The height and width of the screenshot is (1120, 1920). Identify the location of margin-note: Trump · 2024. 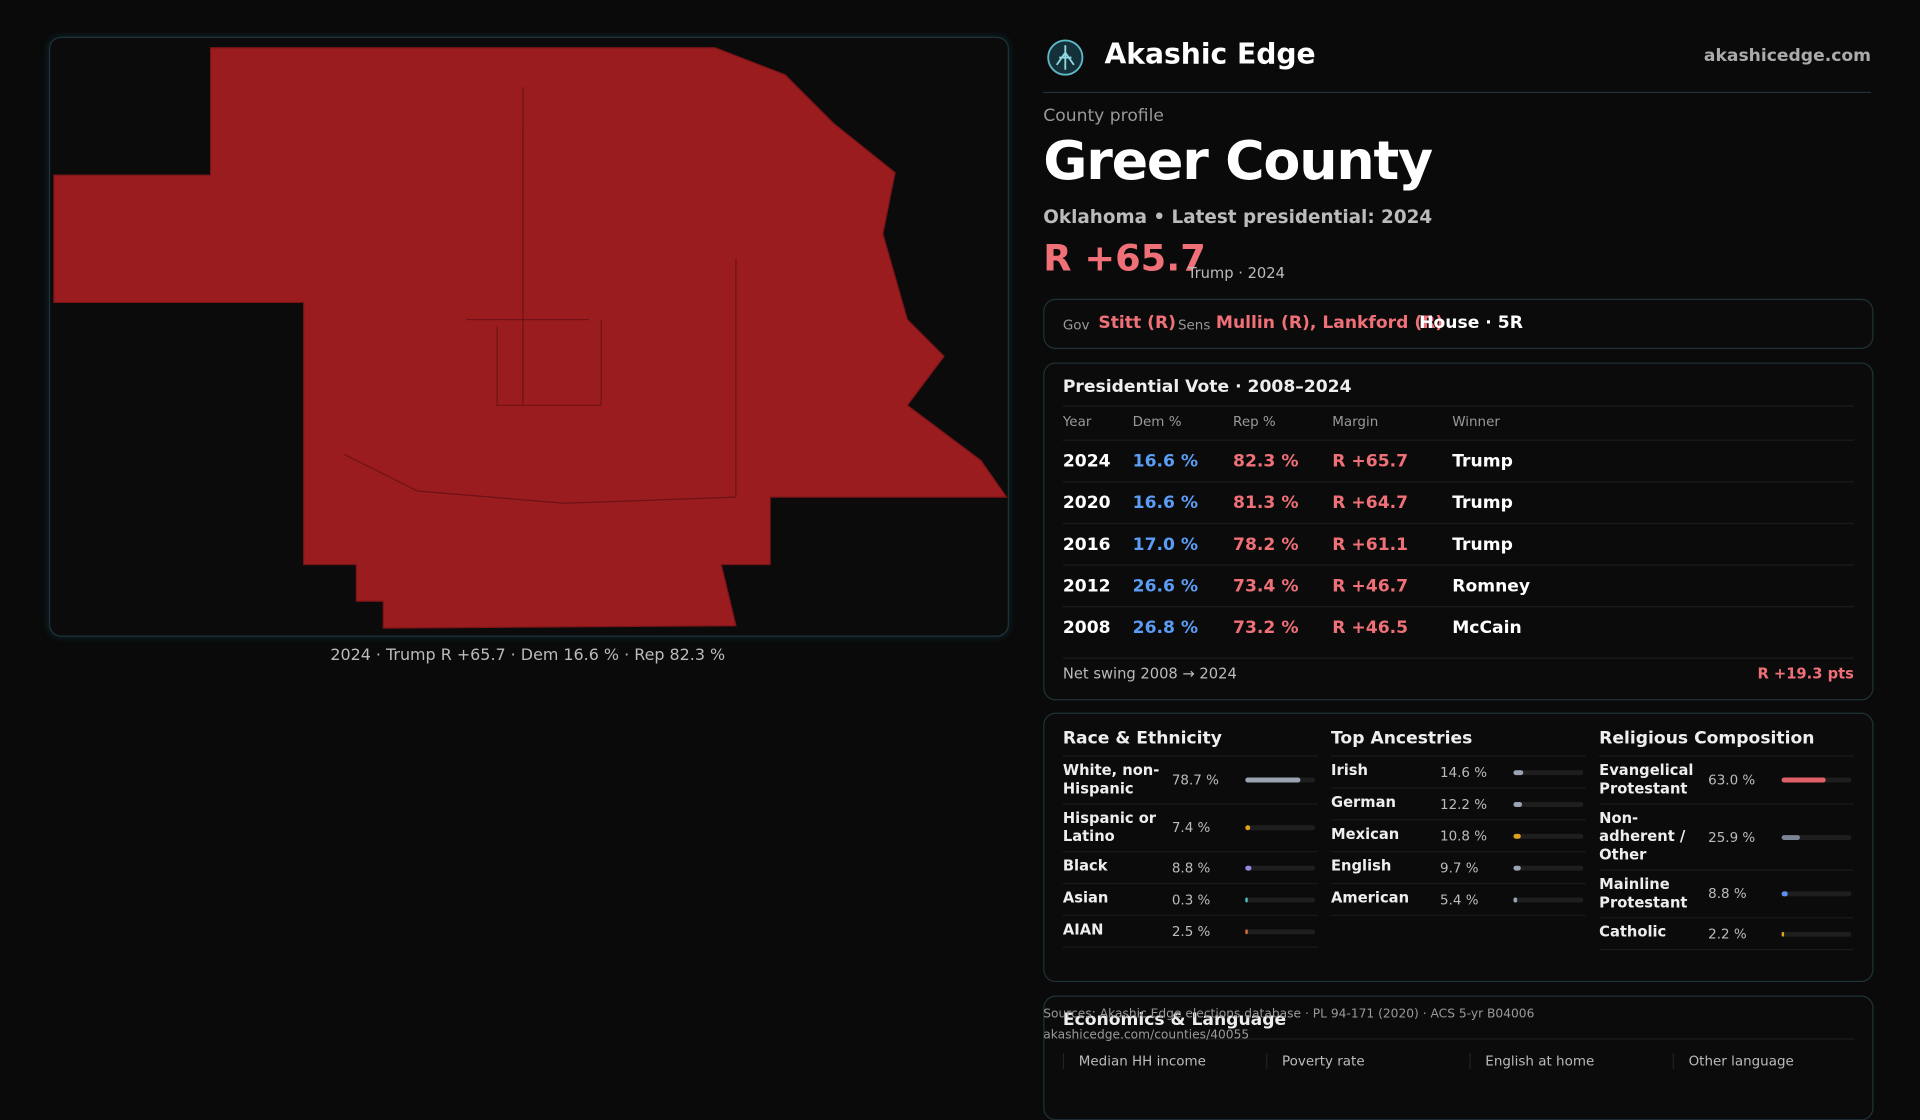
(1236, 273).